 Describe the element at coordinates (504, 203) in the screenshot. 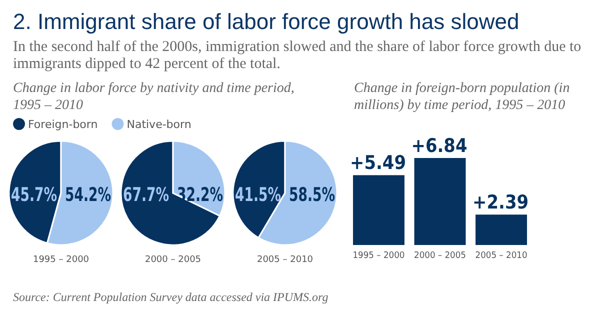

I see `data-label: +2.39` at that location.